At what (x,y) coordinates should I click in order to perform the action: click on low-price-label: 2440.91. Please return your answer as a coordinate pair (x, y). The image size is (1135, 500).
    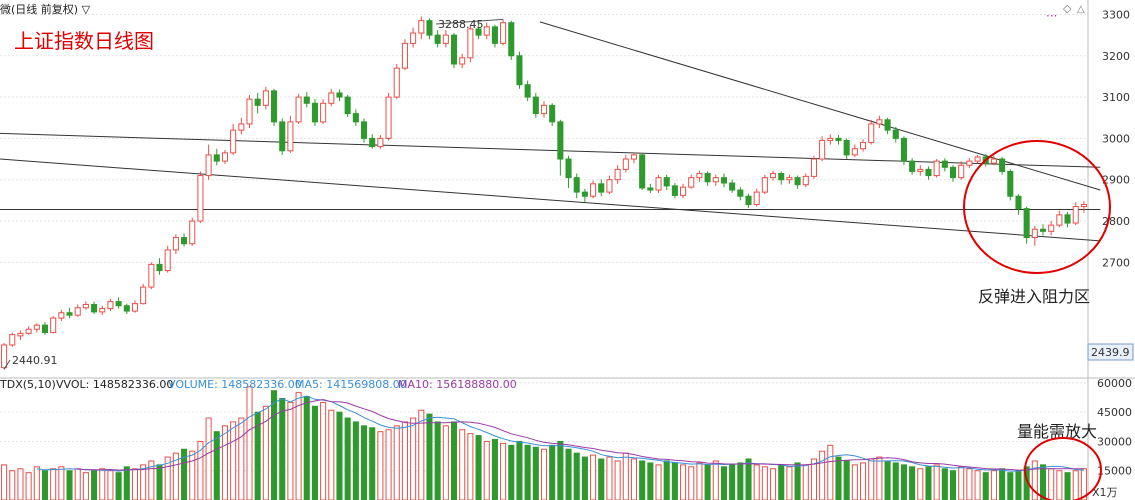
    Looking at the image, I should click on (35, 360).